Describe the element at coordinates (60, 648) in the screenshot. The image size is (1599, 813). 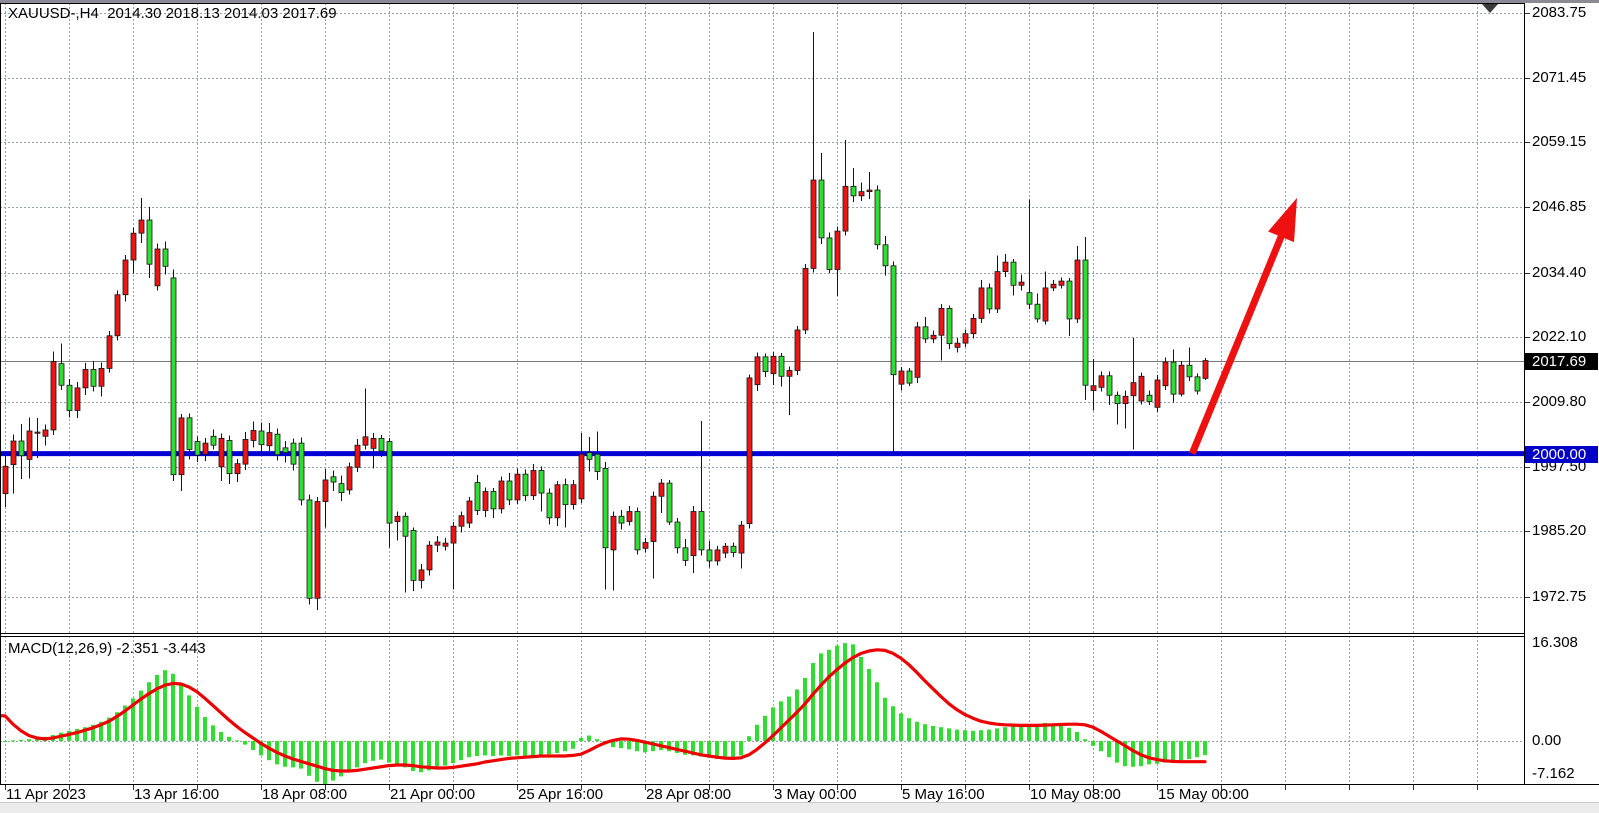
I see `macd-indicator-name: MACD(12,26,9)` at that location.